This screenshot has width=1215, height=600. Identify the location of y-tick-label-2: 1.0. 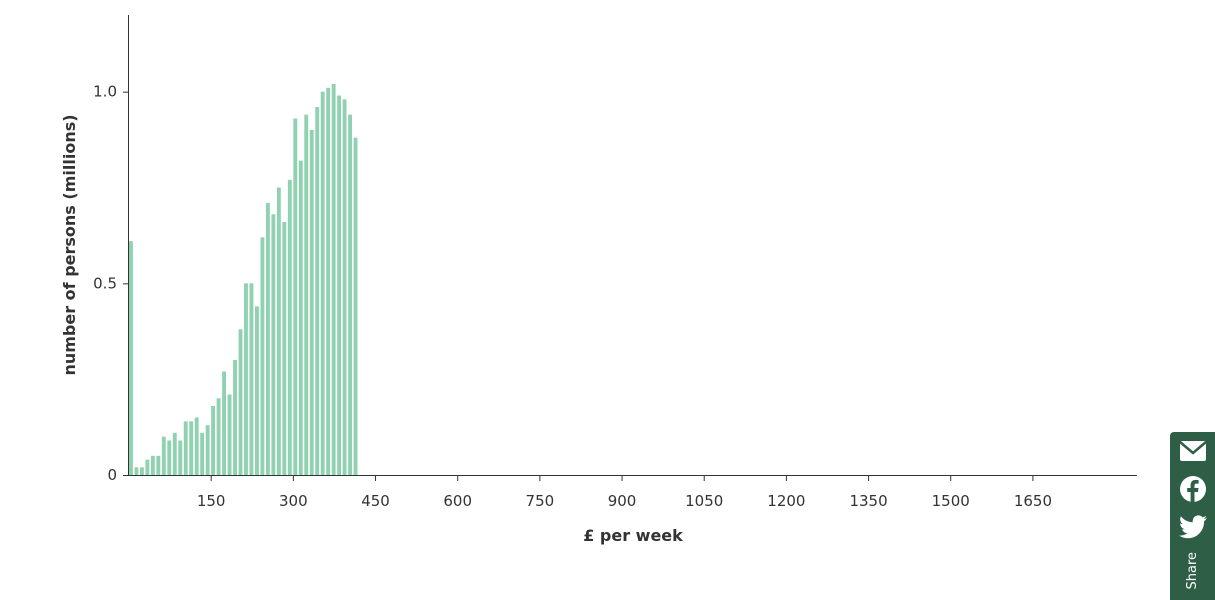
(105, 92).